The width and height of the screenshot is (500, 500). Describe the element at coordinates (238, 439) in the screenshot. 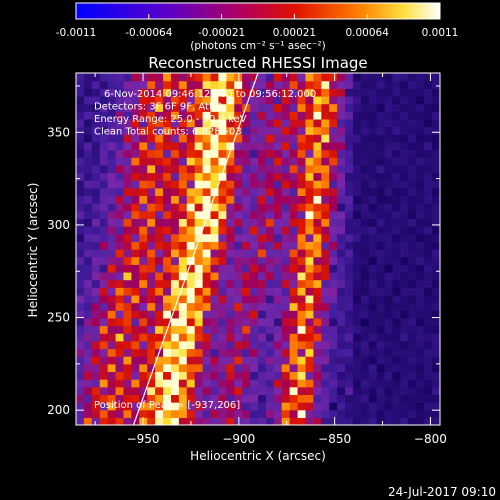

I see `x-tick-label: −900` at that location.